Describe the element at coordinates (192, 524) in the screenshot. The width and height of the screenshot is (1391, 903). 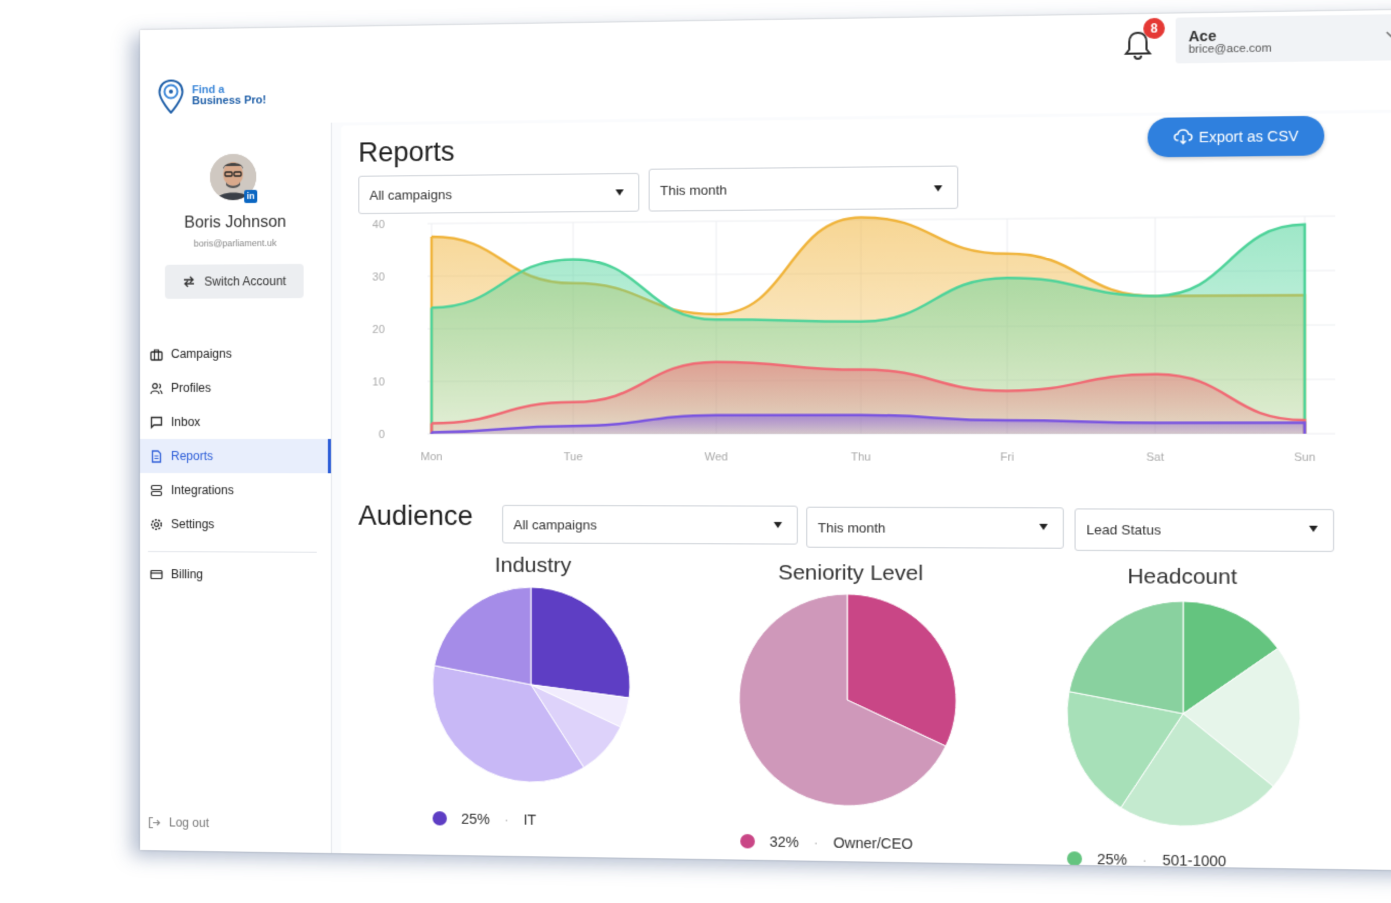
I see `sidebar-item-label: Settings` at that location.